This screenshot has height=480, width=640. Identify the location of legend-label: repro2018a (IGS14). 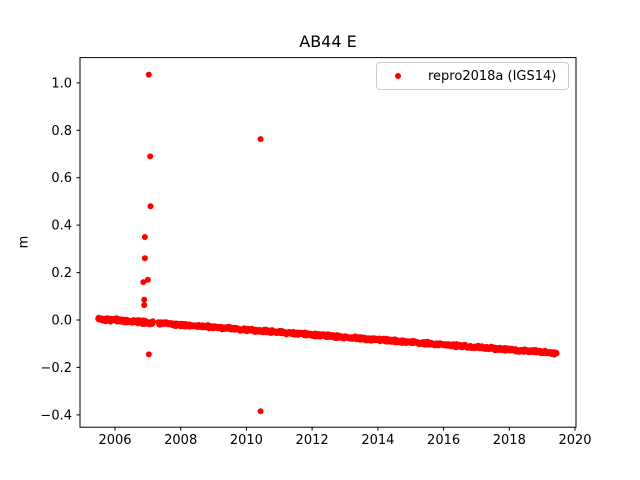
(492, 76).